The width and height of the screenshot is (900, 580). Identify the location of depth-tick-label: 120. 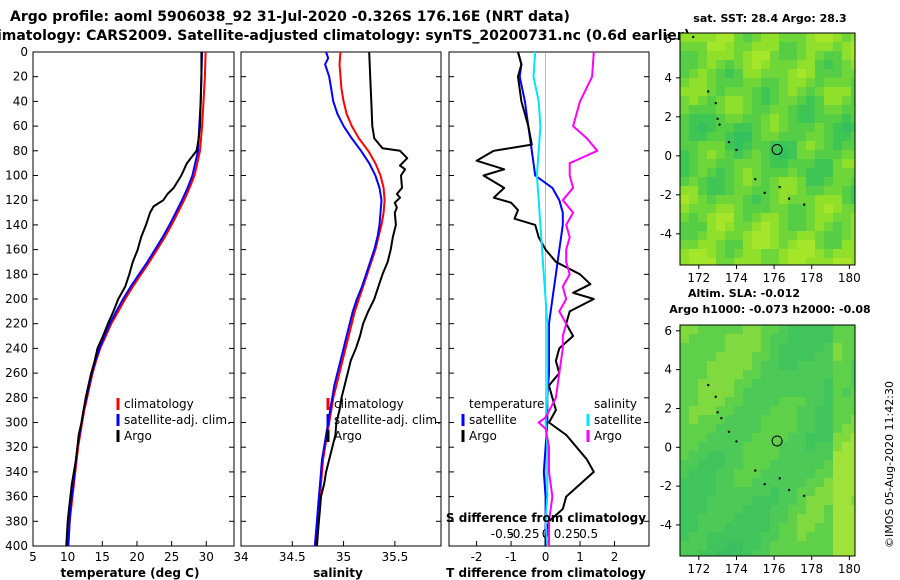
(16, 200).